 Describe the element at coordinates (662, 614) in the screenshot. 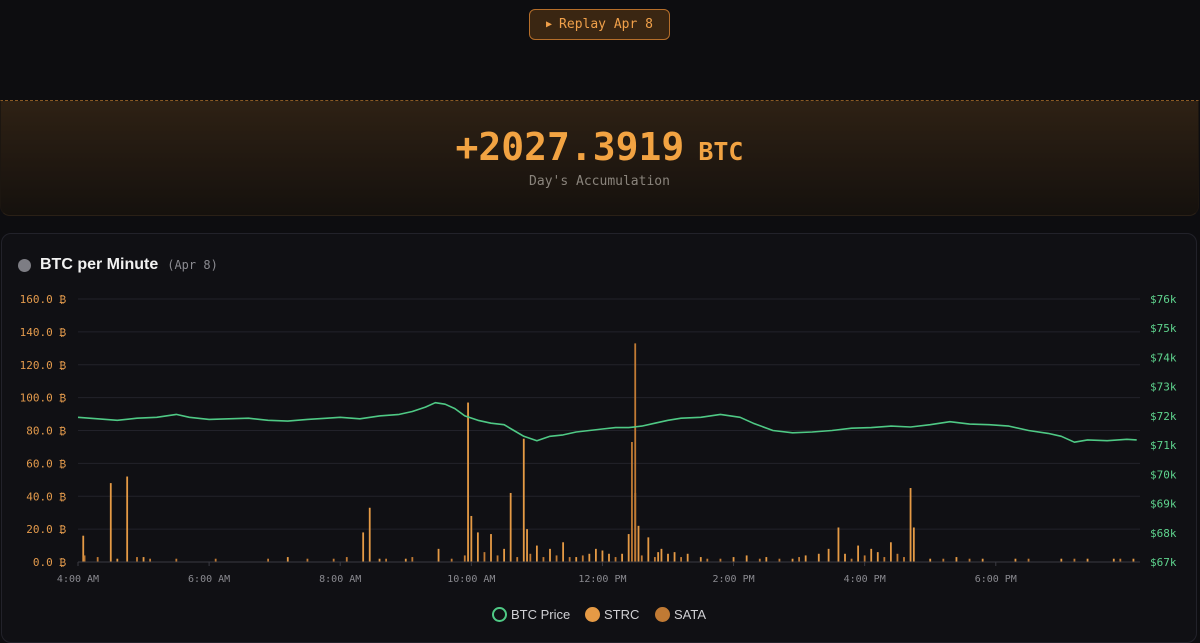

I see `legend-swatch-sata-icon` at that location.